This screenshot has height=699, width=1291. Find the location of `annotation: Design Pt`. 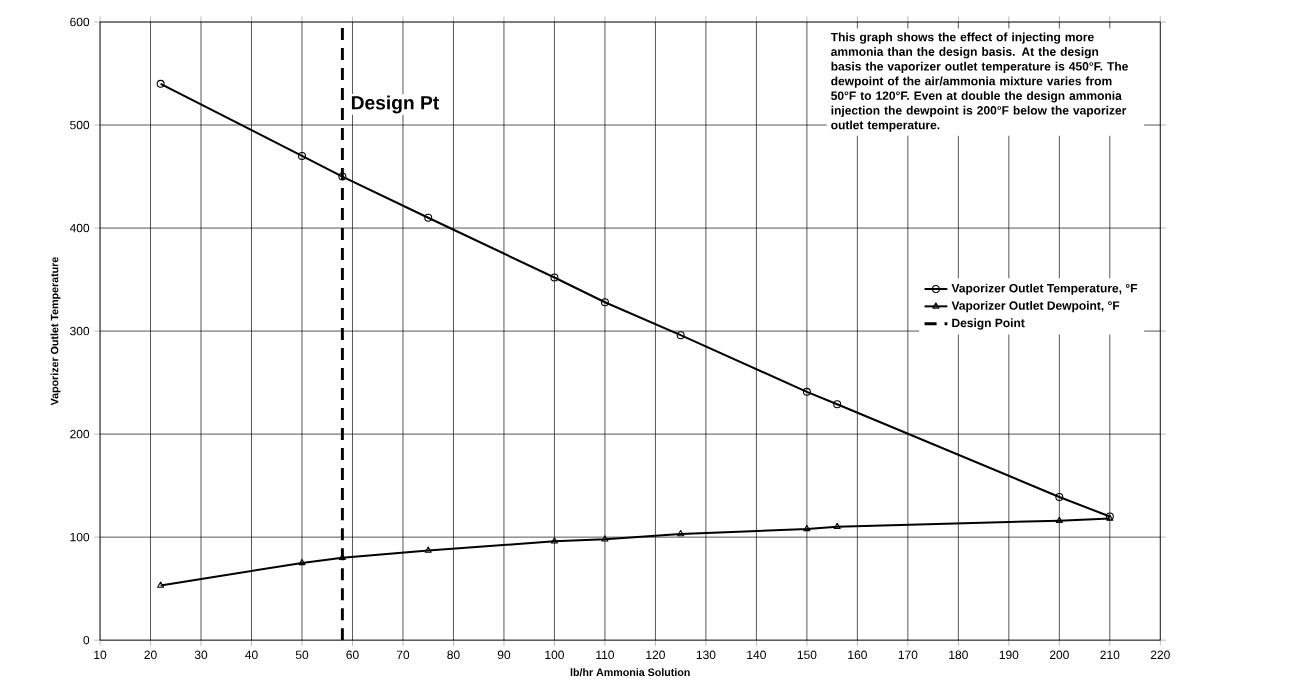

annotation: Design Pt is located at coordinates (395, 104).